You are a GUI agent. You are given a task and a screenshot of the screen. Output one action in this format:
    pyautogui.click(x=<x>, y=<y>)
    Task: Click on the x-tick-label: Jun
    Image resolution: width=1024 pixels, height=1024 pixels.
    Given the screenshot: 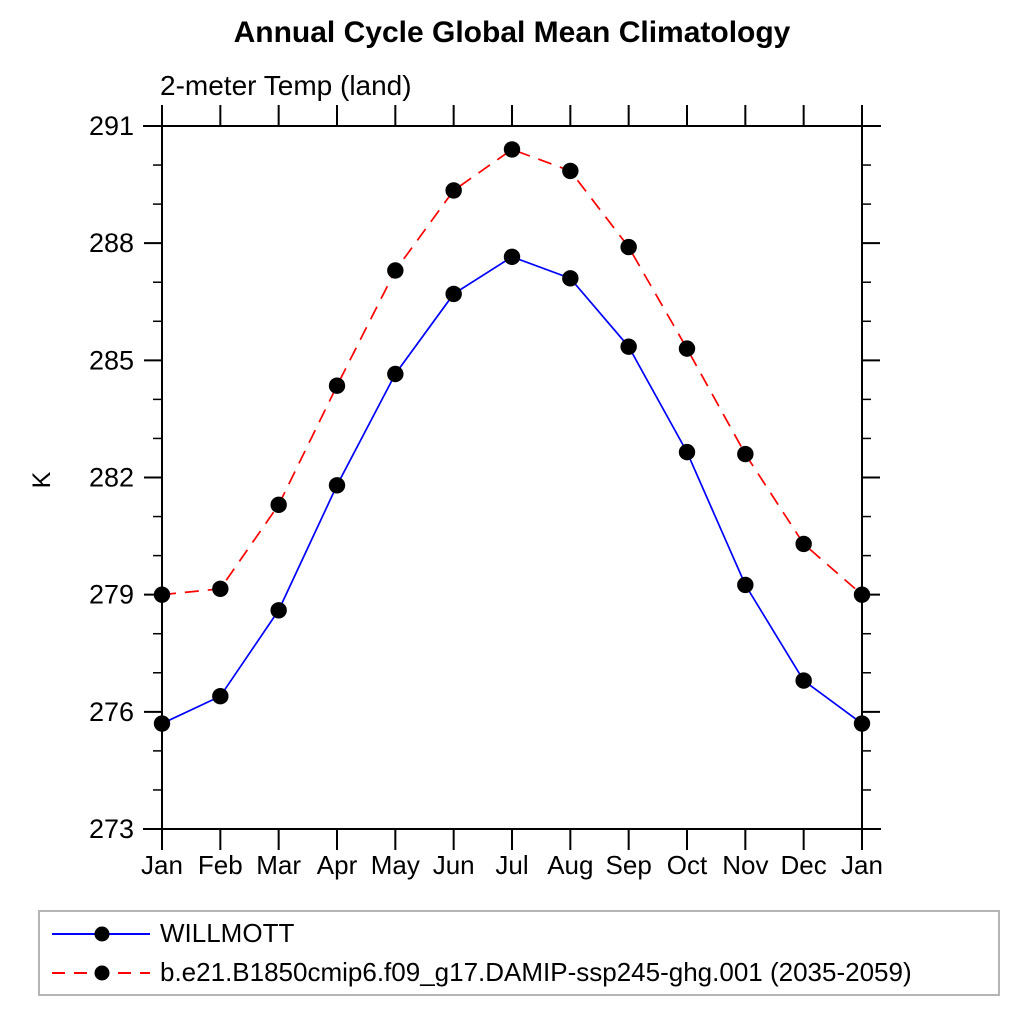 What is the action you would take?
    pyautogui.click(x=454, y=865)
    